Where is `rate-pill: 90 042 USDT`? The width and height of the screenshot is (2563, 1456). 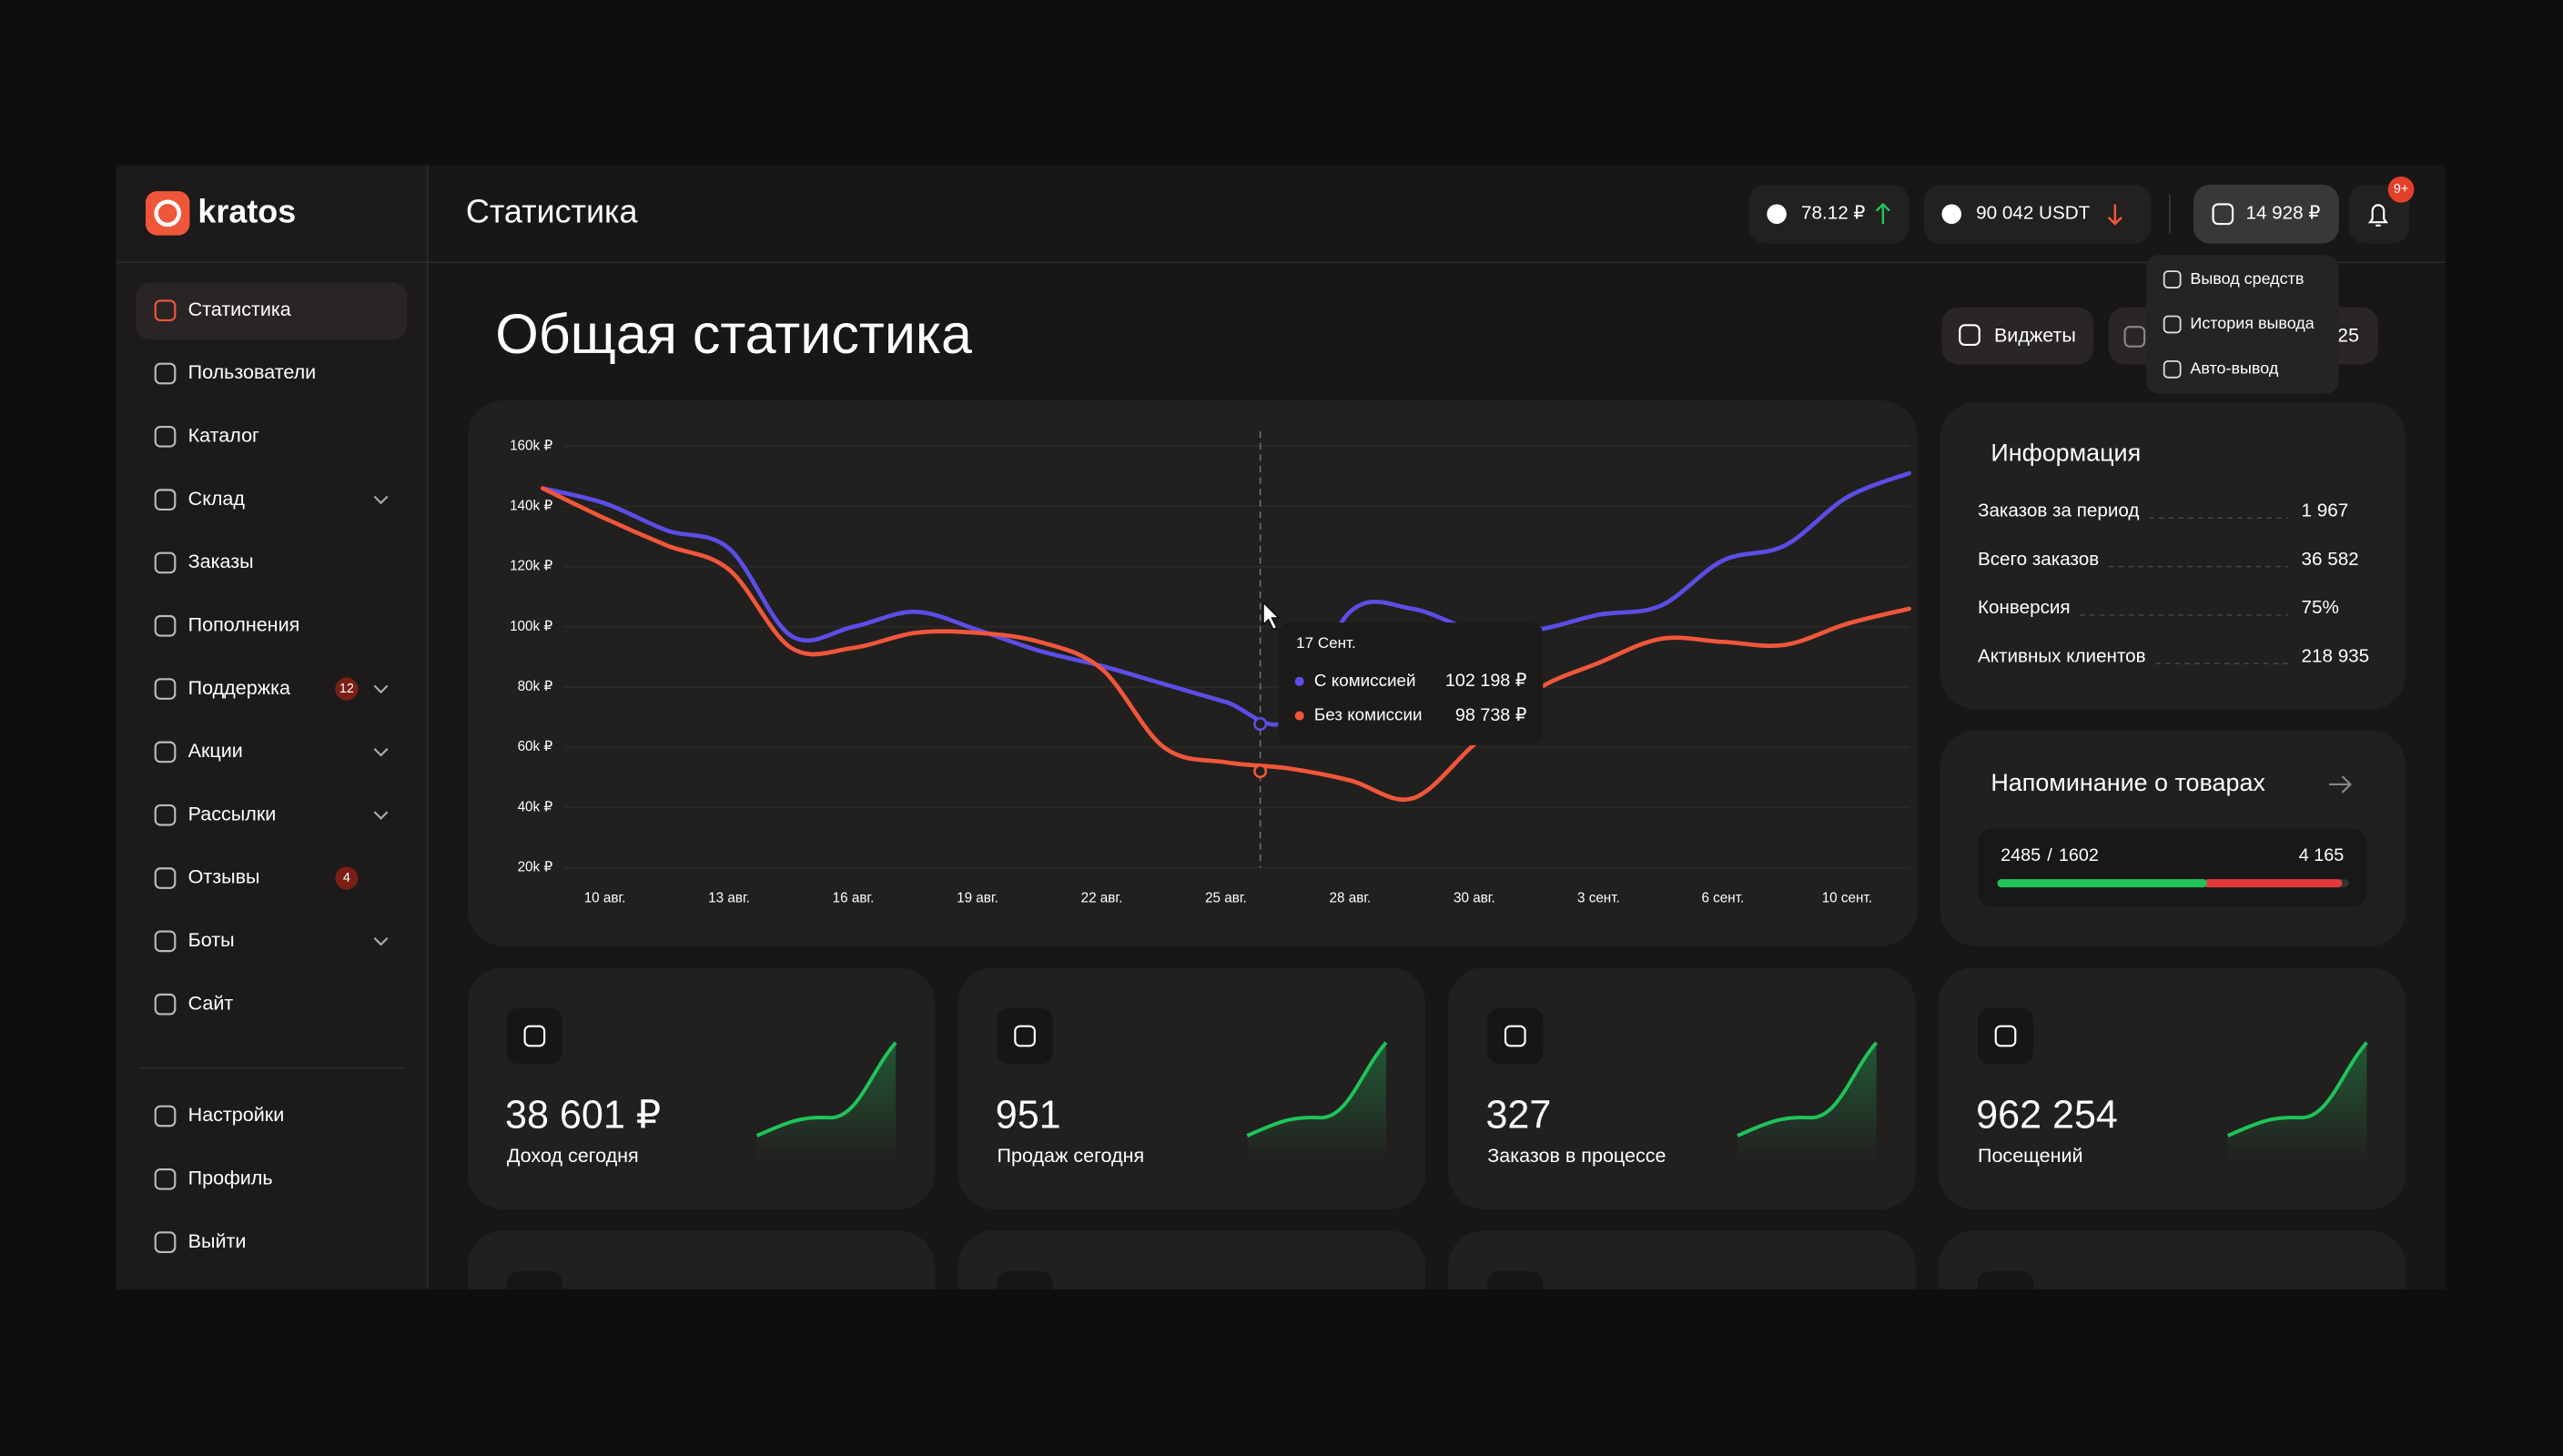 rate-pill: 90 042 USDT is located at coordinates (2038, 214).